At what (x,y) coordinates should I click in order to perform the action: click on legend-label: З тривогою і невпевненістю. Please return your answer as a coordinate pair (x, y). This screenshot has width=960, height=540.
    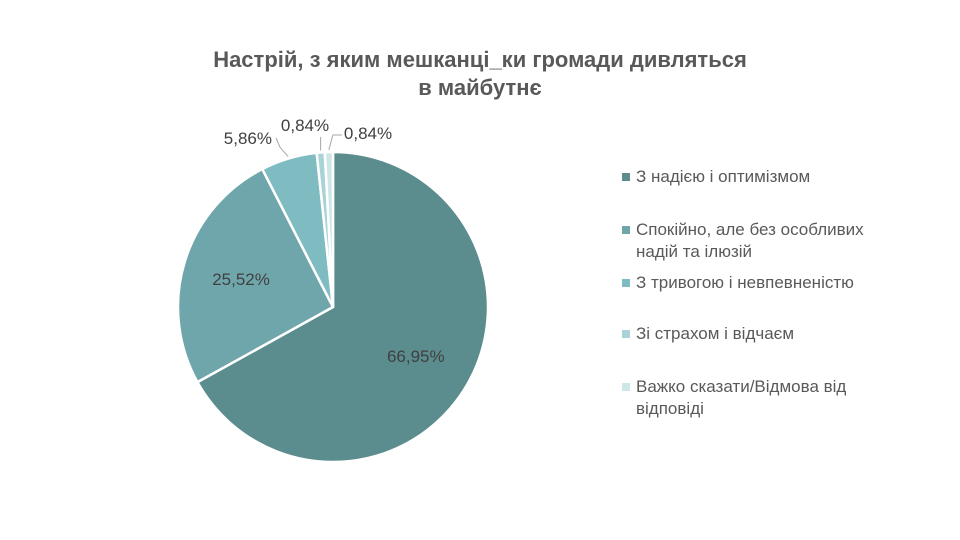
    Looking at the image, I should click on (745, 283).